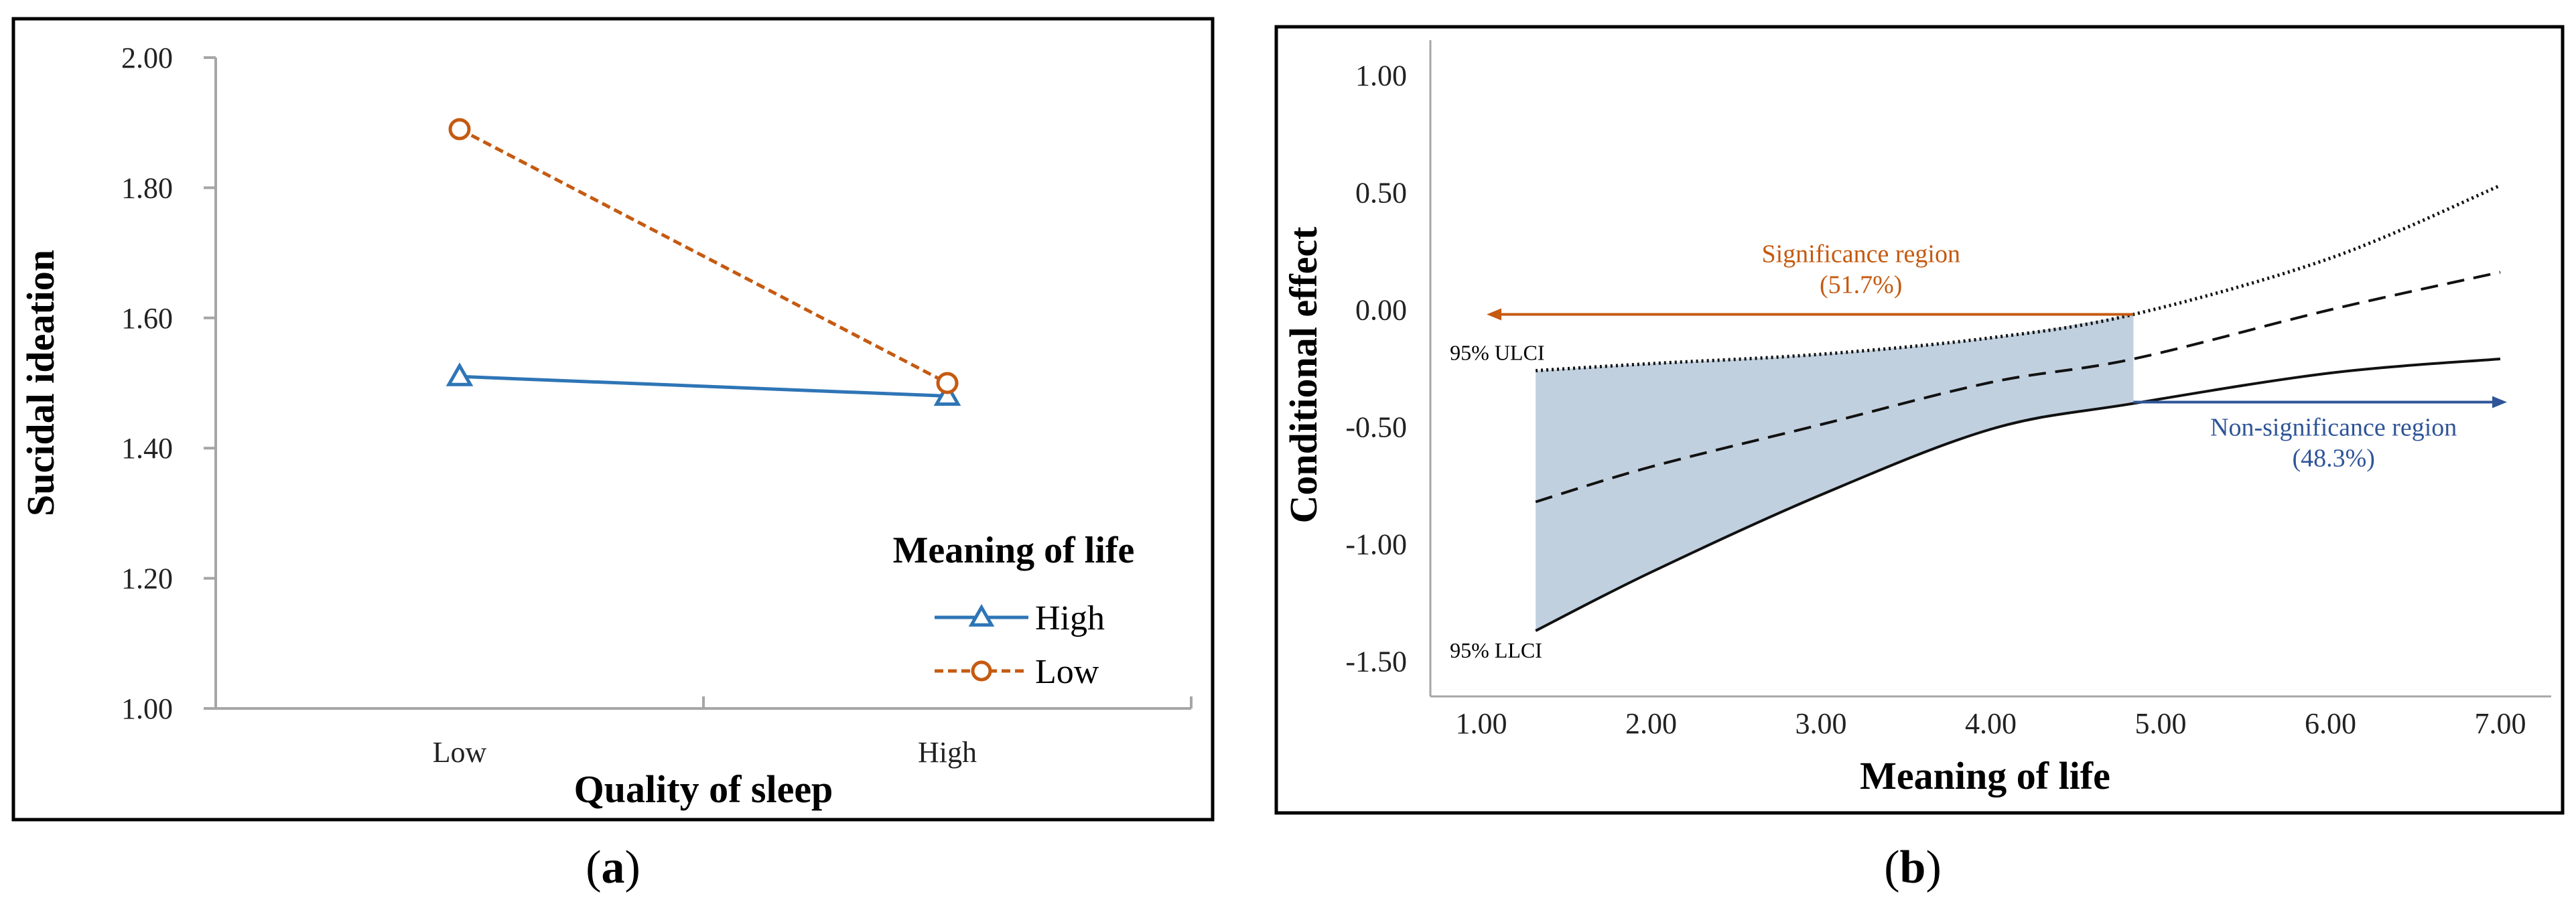 The height and width of the screenshot is (906, 2576). I want to click on non-significance-region-percent: (48.3%), so click(2333, 459).